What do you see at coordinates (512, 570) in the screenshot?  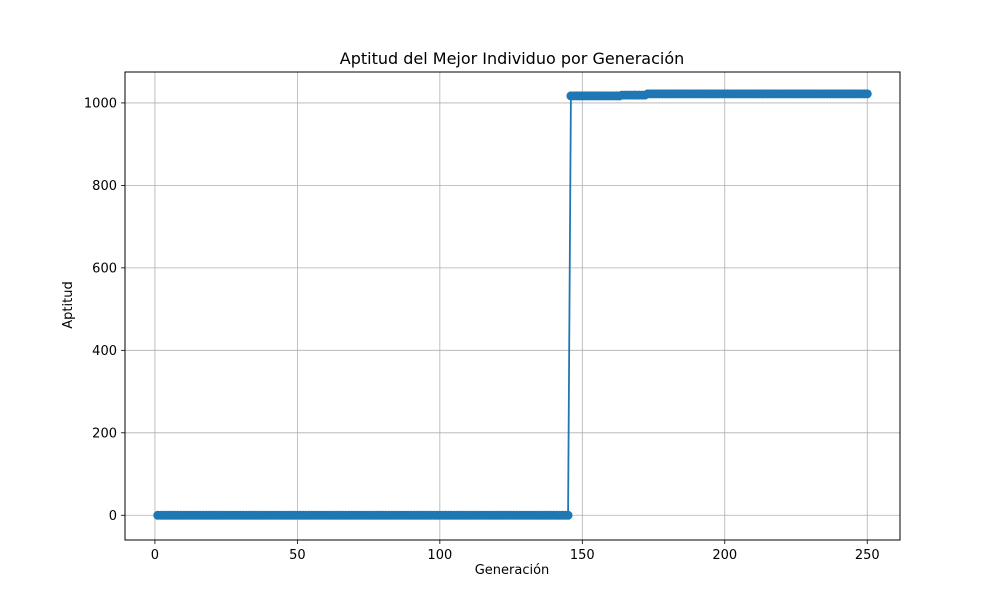 I see `x-axis-label: Generación` at bounding box center [512, 570].